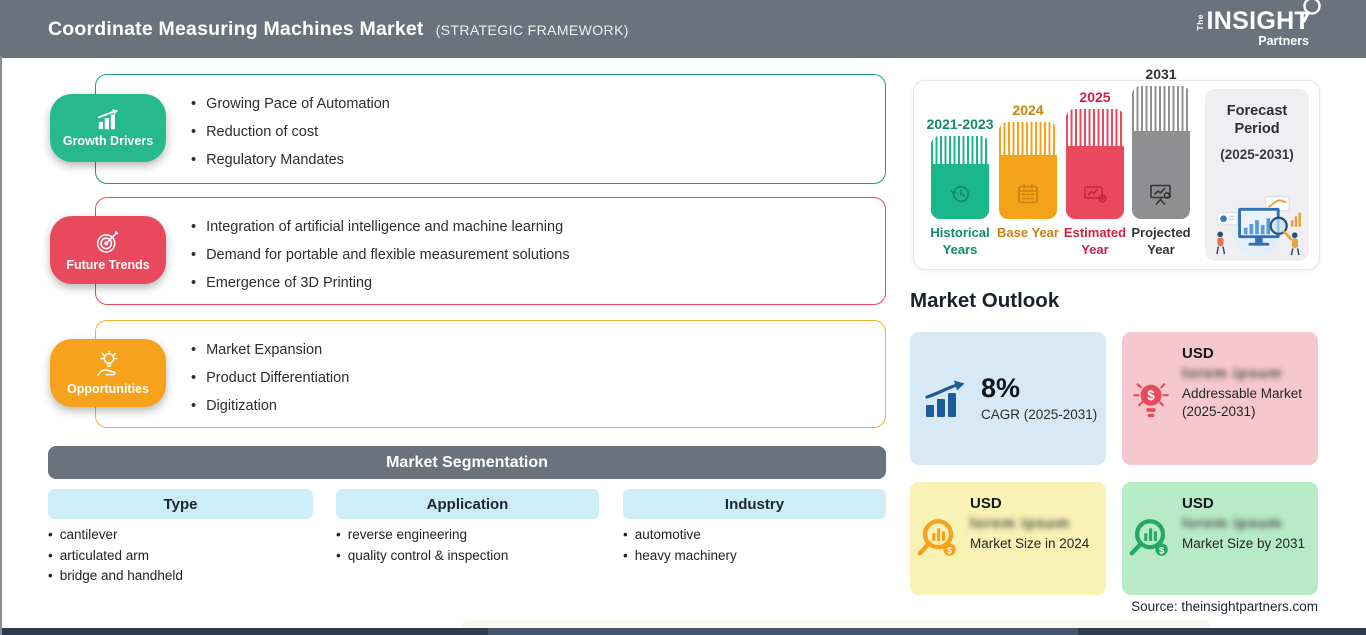 The image size is (1366, 635). I want to click on future-trends-badge: Future Trends, so click(108, 250).